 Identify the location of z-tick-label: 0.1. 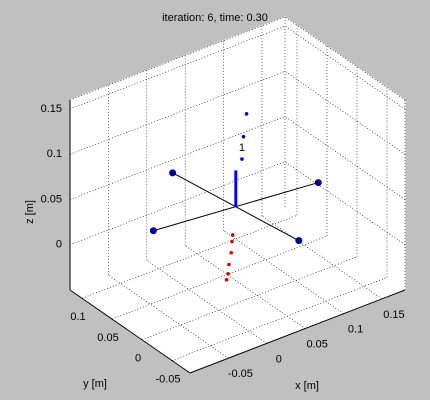
(54, 154).